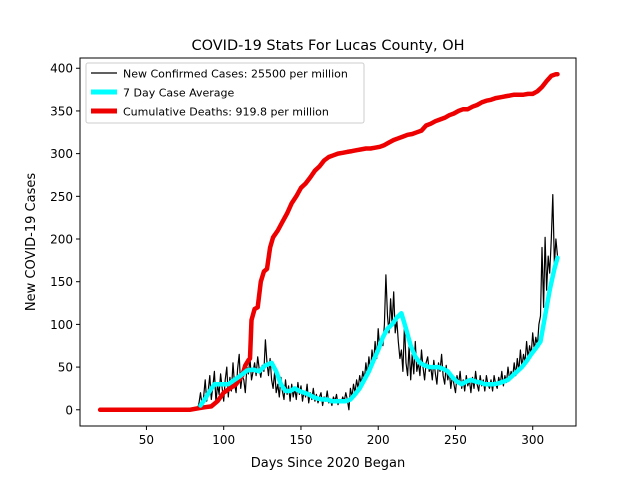 The height and width of the screenshot is (480, 640). I want to click on x-tick-label-4: 250, so click(455, 440).